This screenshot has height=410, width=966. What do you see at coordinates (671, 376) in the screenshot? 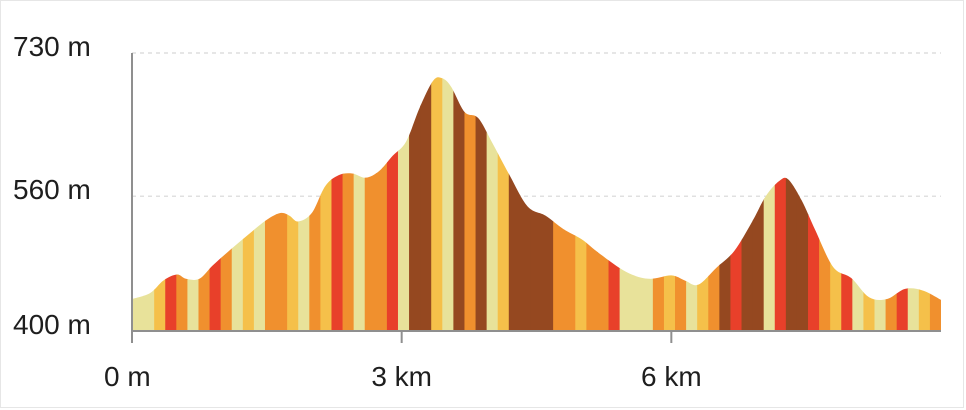
I see `x-tick-label-2: 6 km` at bounding box center [671, 376].